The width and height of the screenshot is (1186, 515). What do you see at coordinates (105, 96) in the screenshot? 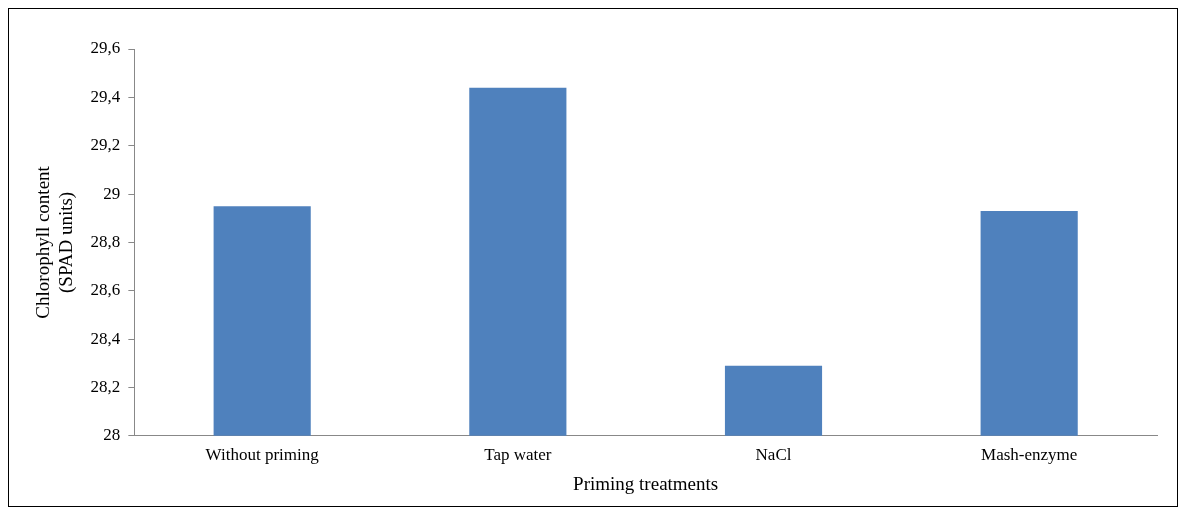
I see `y-tick-label: 29,4` at bounding box center [105, 96].